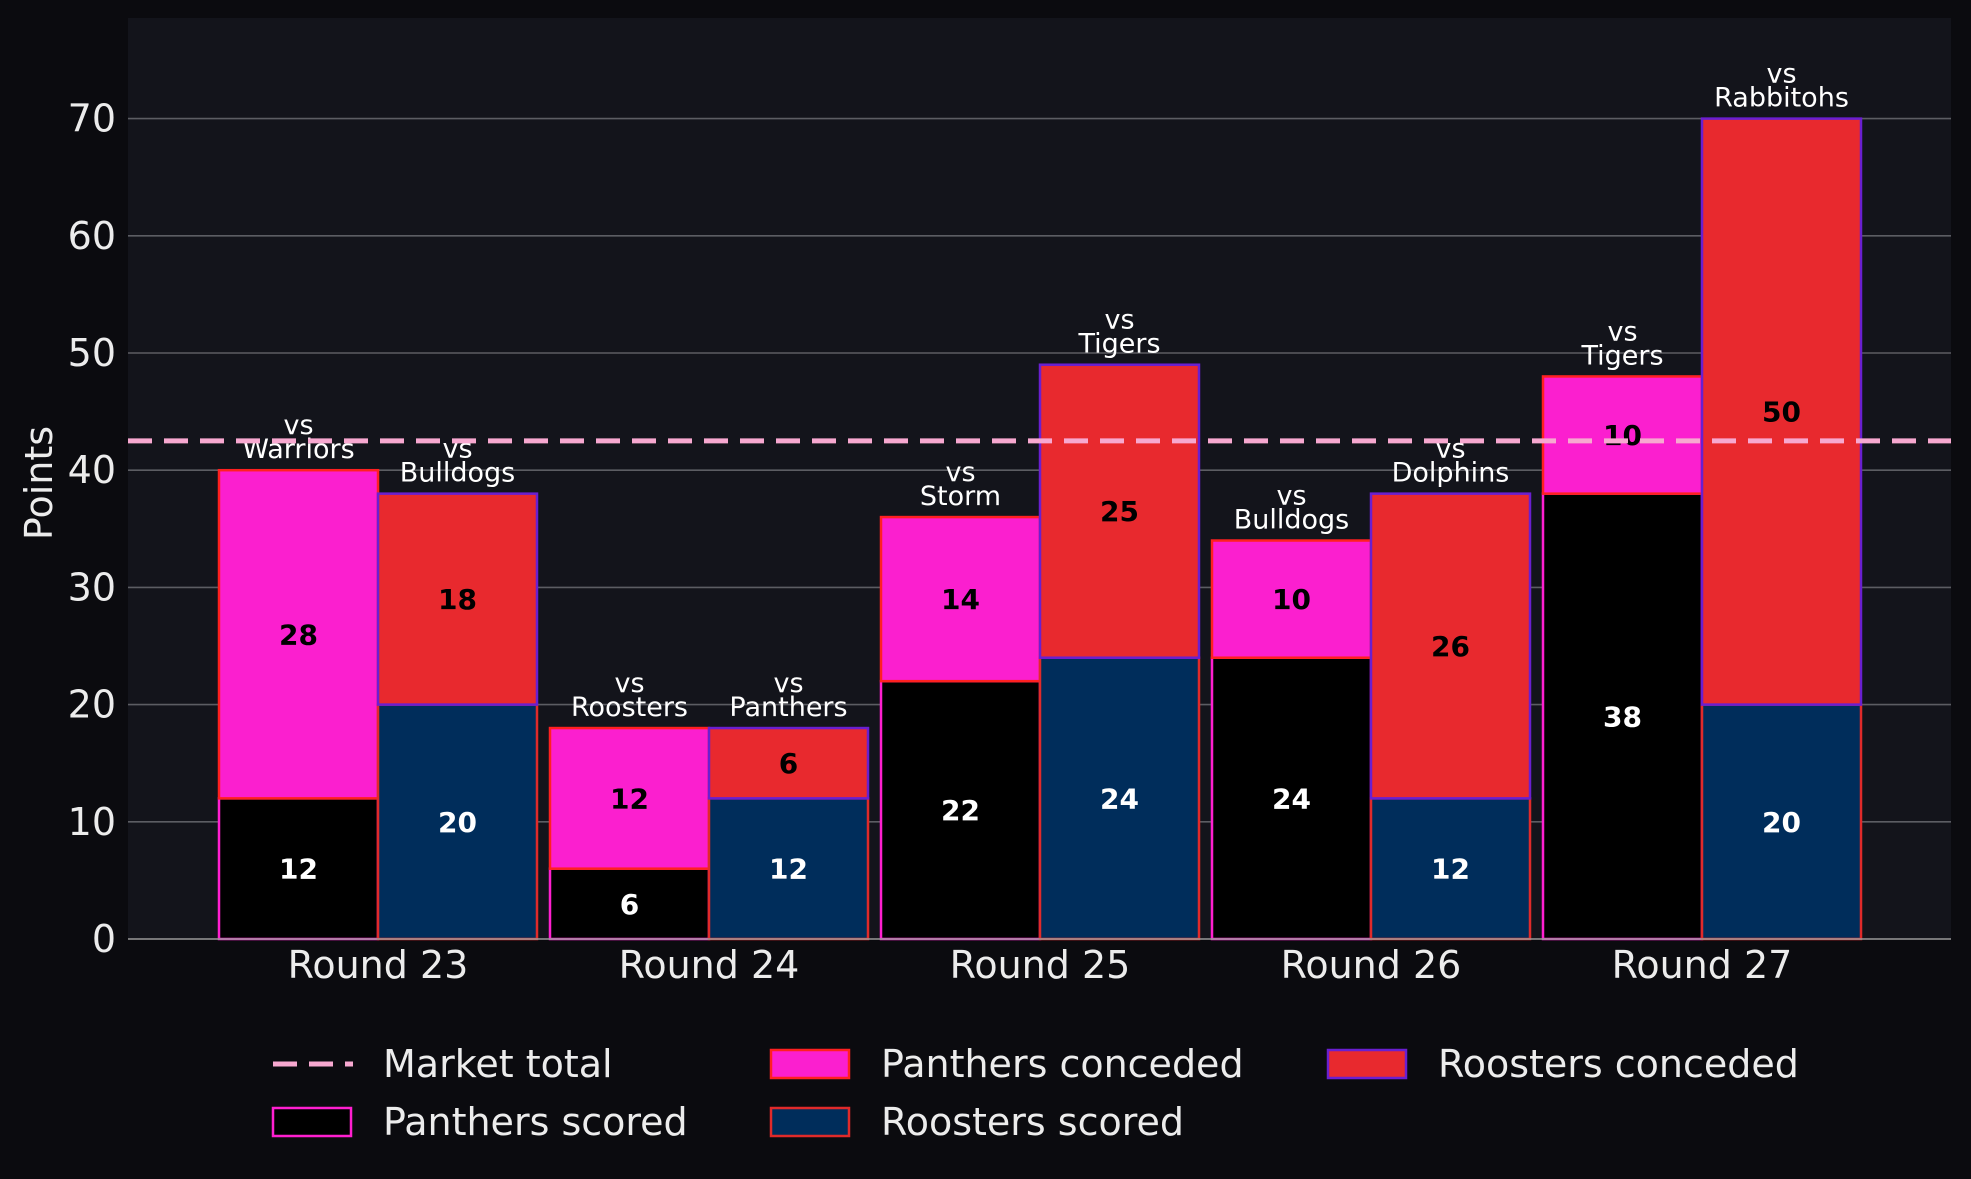 The image size is (1971, 1179). I want to click on data-label: 28, so click(298, 634).